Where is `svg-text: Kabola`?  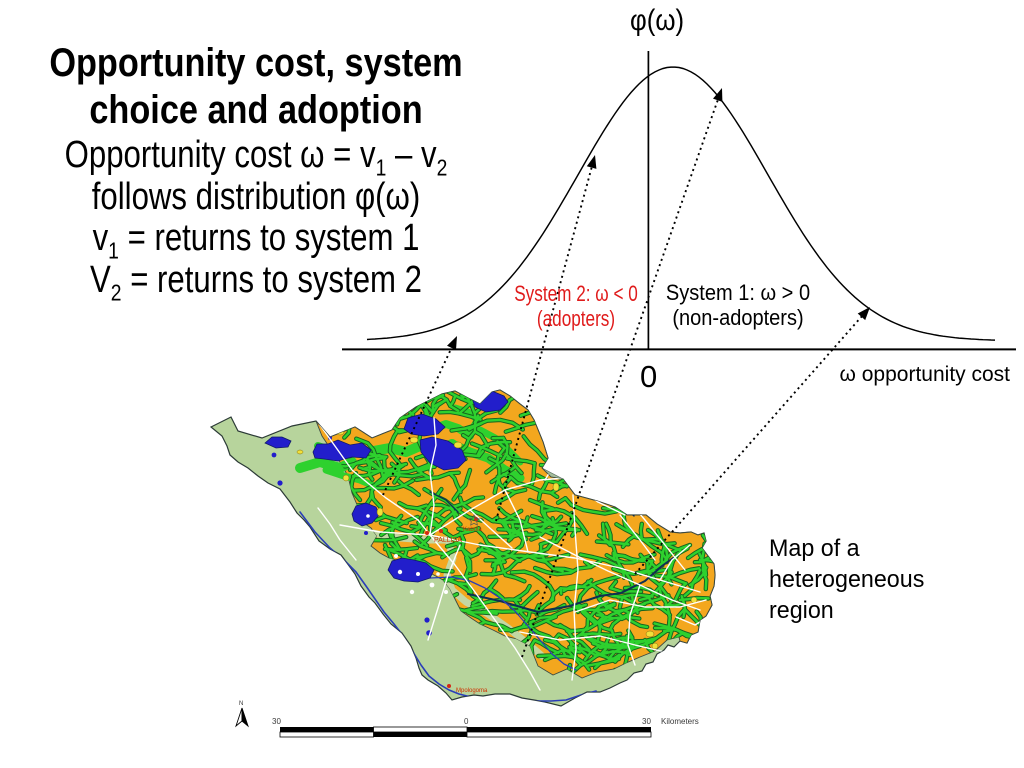 svg-text: Kabola is located at coordinates (472, 530).